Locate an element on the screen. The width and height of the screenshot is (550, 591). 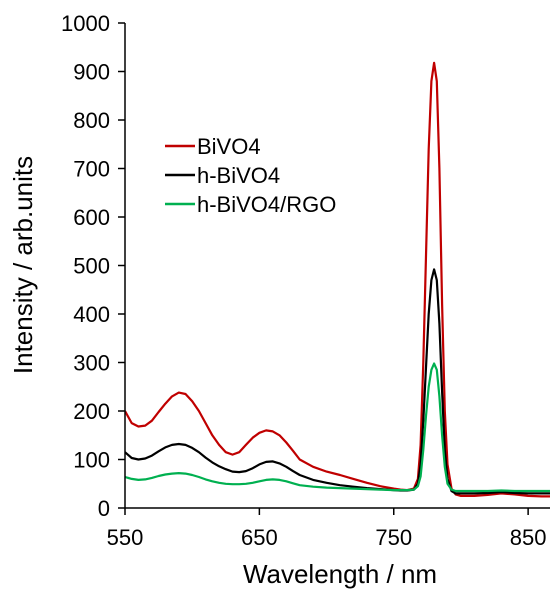
x-tick-label: 850 is located at coordinates (528, 537).